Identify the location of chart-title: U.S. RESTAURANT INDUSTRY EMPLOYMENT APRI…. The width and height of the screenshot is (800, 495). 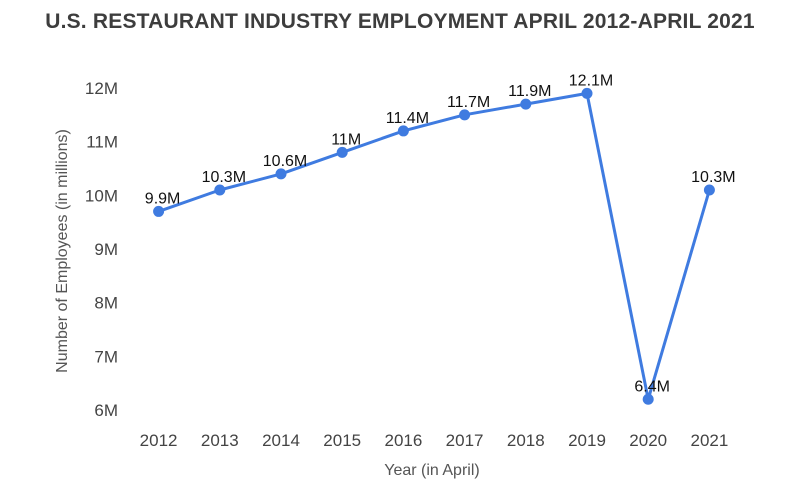
(400, 21).